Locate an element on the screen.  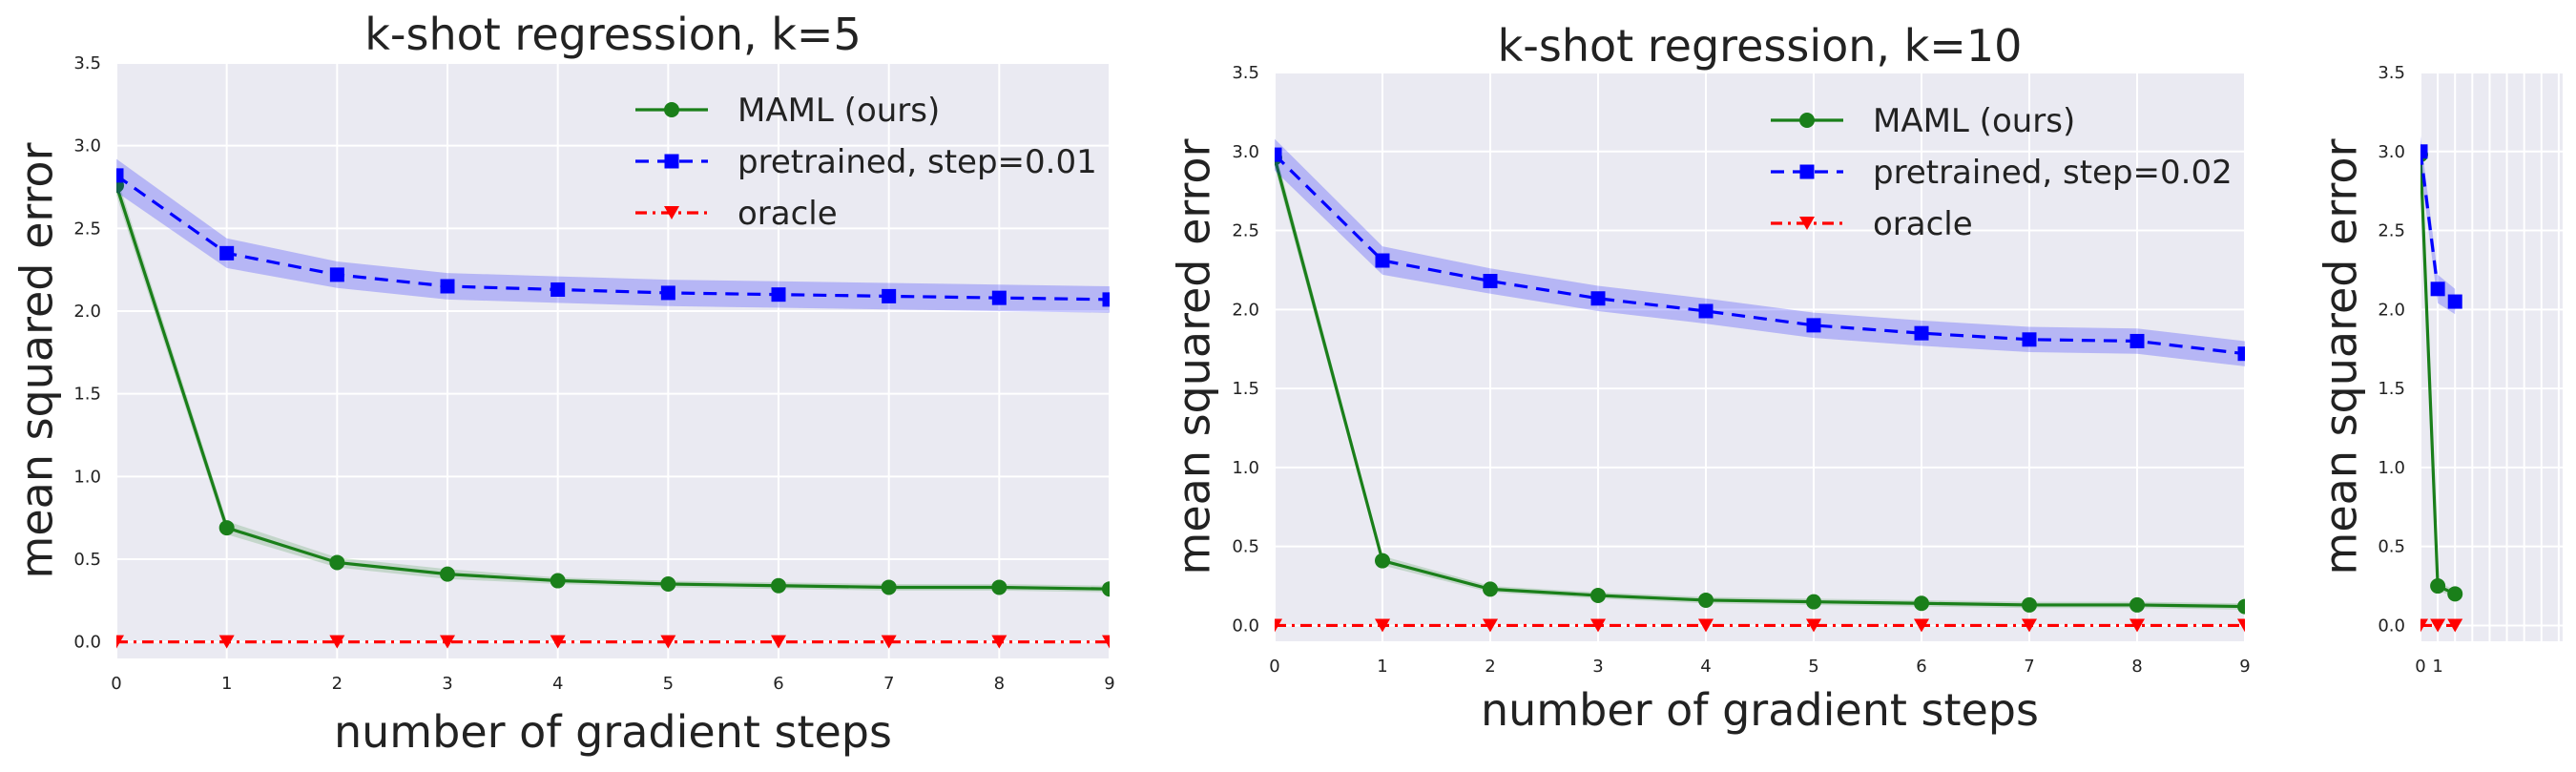
x-tick-label: 0 is located at coordinates (2420, 667).